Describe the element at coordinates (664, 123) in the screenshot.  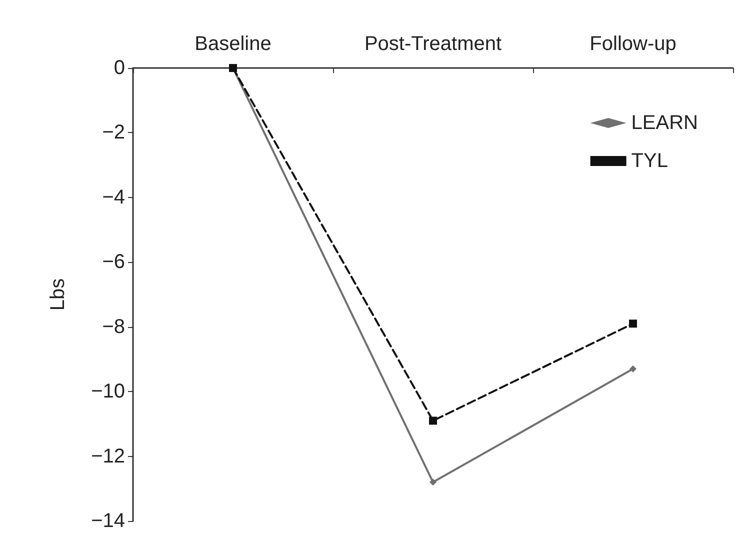
I see `legend-label: LEARN` at that location.